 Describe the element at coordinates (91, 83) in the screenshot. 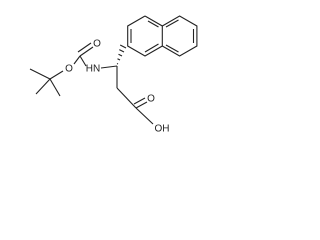

I see `bonds` at that location.